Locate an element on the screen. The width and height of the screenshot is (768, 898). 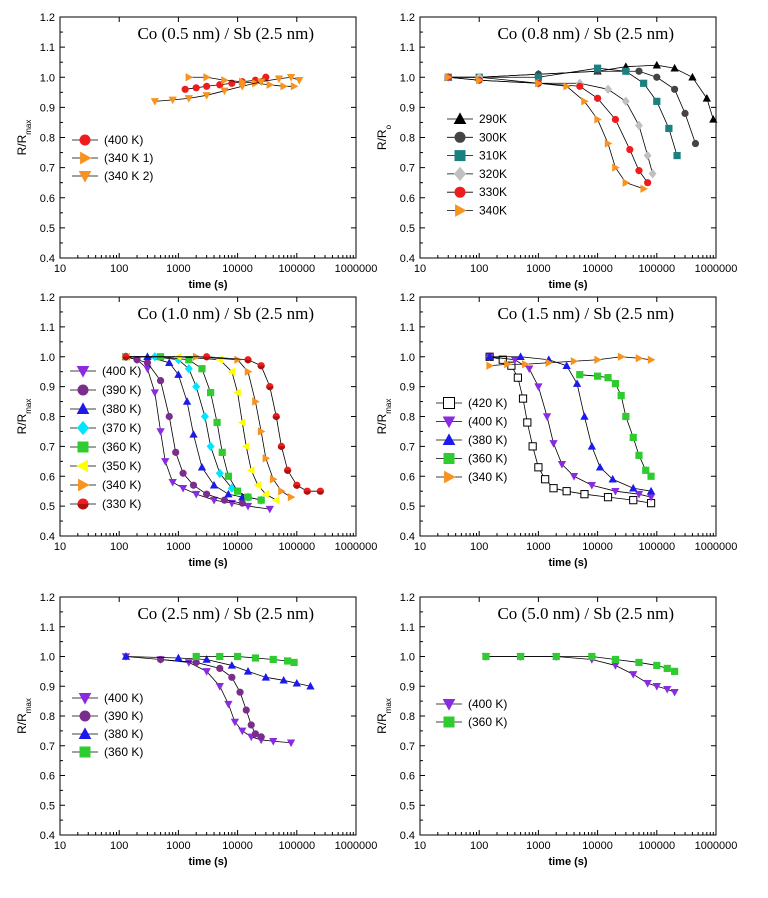
y-axis-label-main: R/R is located at coordinates (382, 139).